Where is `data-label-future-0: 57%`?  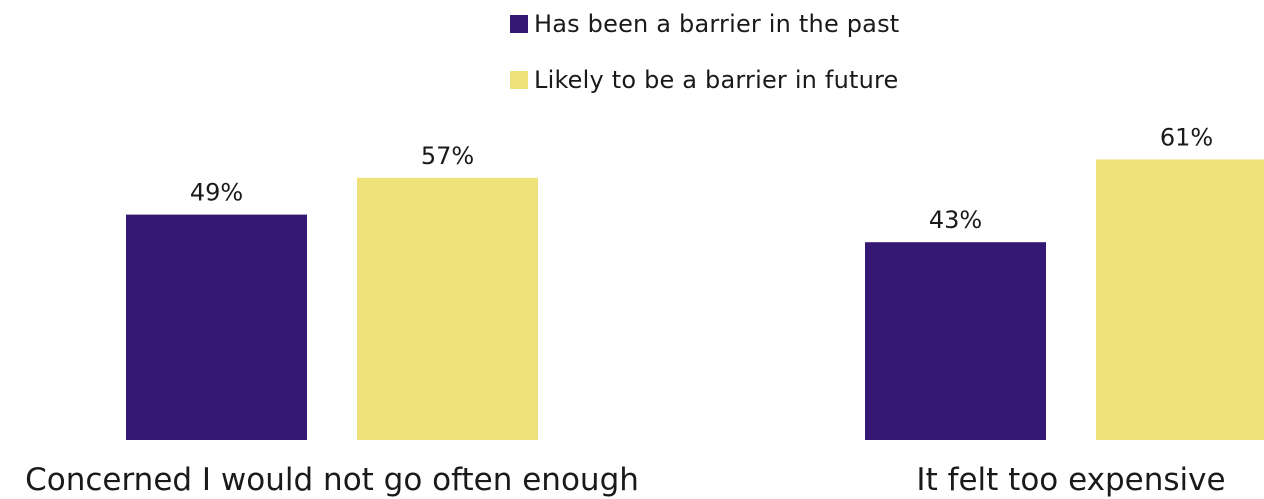 data-label-future-0: 57% is located at coordinates (447, 156).